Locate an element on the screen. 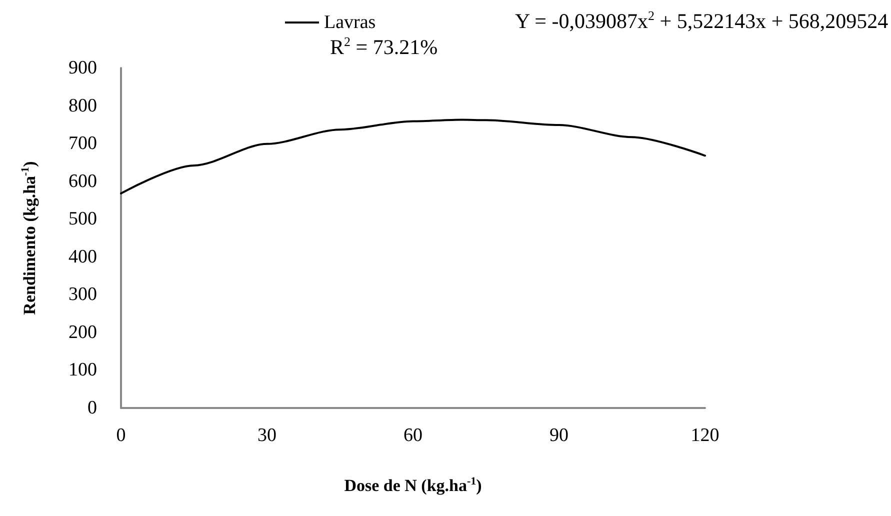 The width and height of the screenshot is (891, 516). y-tick-label: 700 is located at coordinates (82, 143).